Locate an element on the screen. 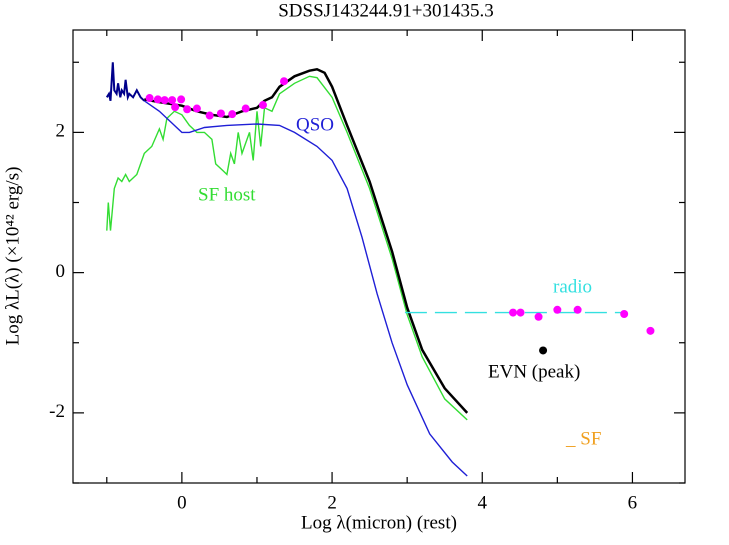 The width and height of the screenshot is (729, 545). annotation: radio is located at coordinates (572, 286).